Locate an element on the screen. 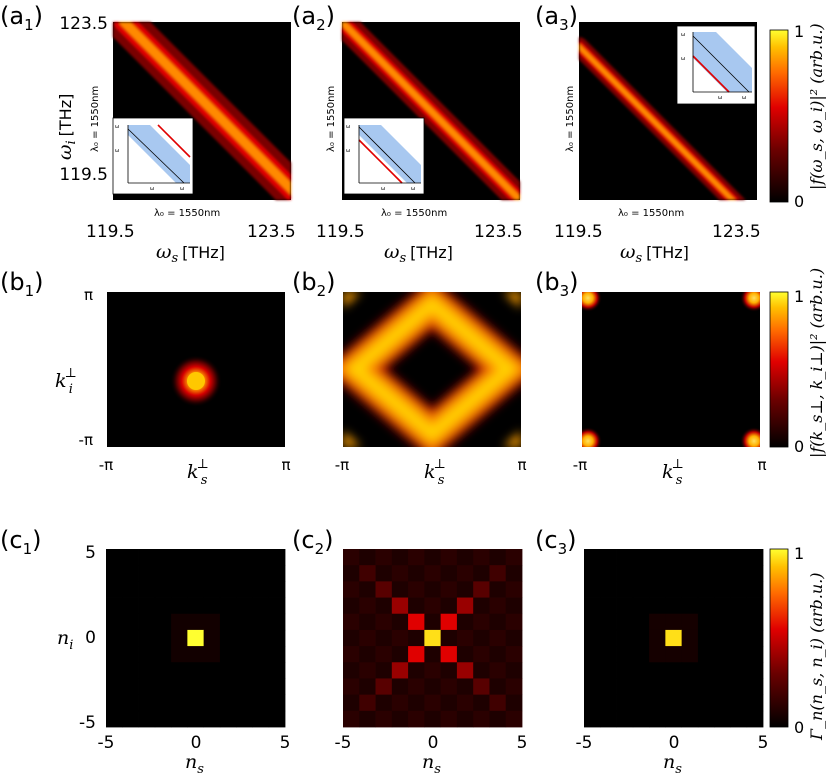  panel-title-c3: (c3) is located at coordinates (555, 542).